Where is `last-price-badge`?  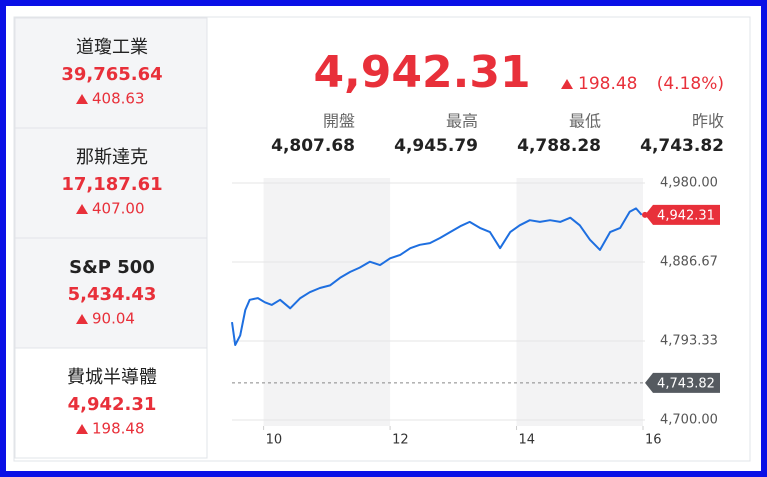 last-price-badge is located at coordinates (682, 214).